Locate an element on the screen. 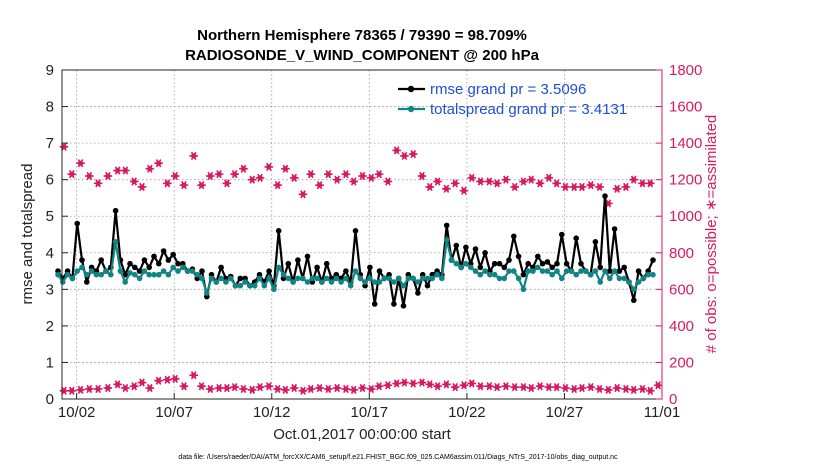  y-tick-label: 8 is located at coordinates (50, 107).